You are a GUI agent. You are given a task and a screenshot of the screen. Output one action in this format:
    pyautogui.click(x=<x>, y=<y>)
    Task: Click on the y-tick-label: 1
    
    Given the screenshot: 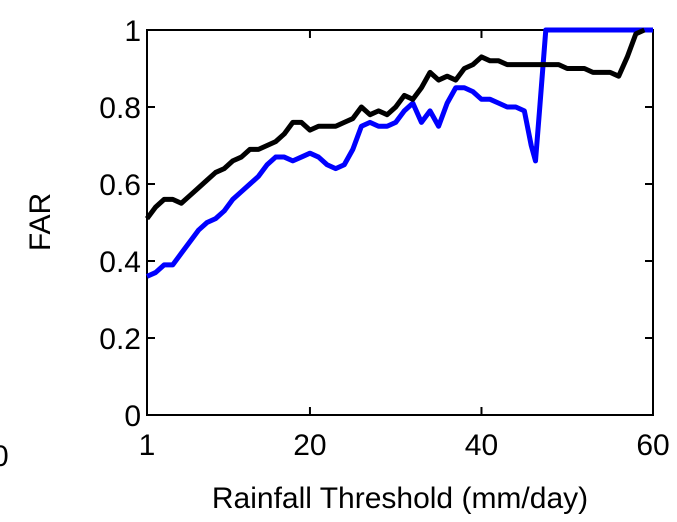 What is the action you would take?
    pyautogui.click(x=132, y=31)
    